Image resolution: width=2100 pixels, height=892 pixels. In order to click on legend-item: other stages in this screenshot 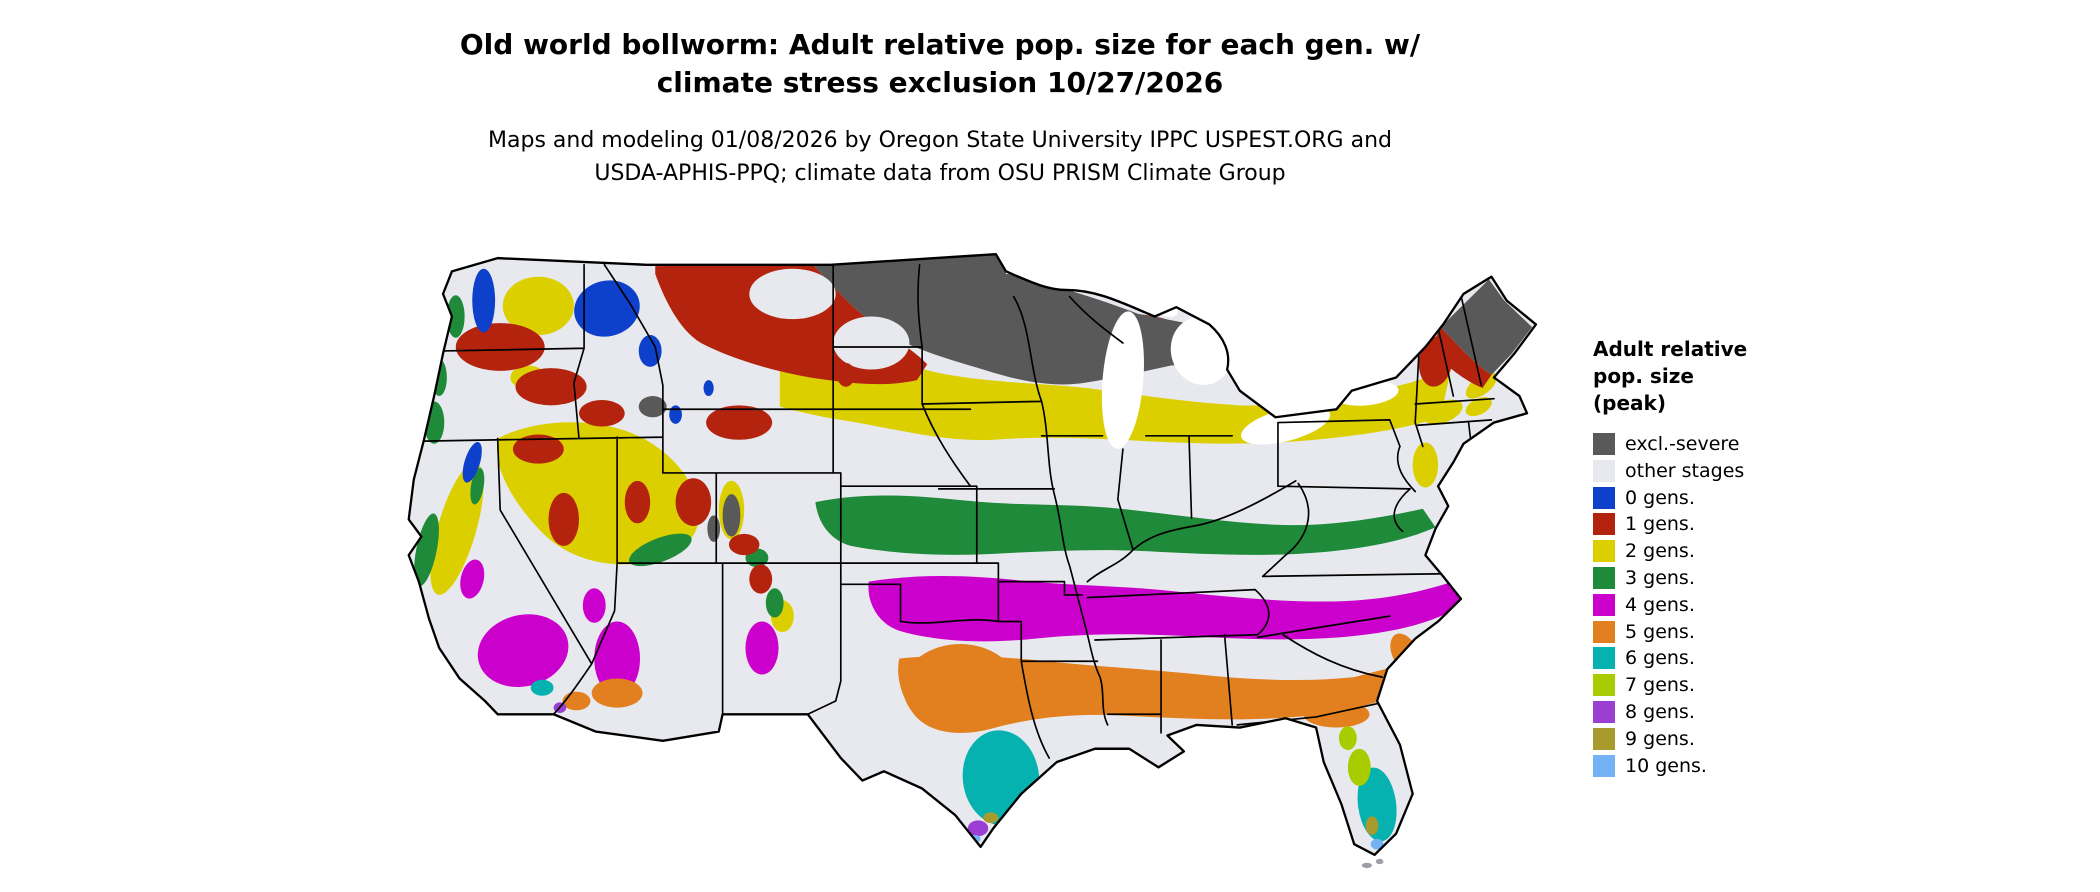, I will do `click(1723, 470)`.